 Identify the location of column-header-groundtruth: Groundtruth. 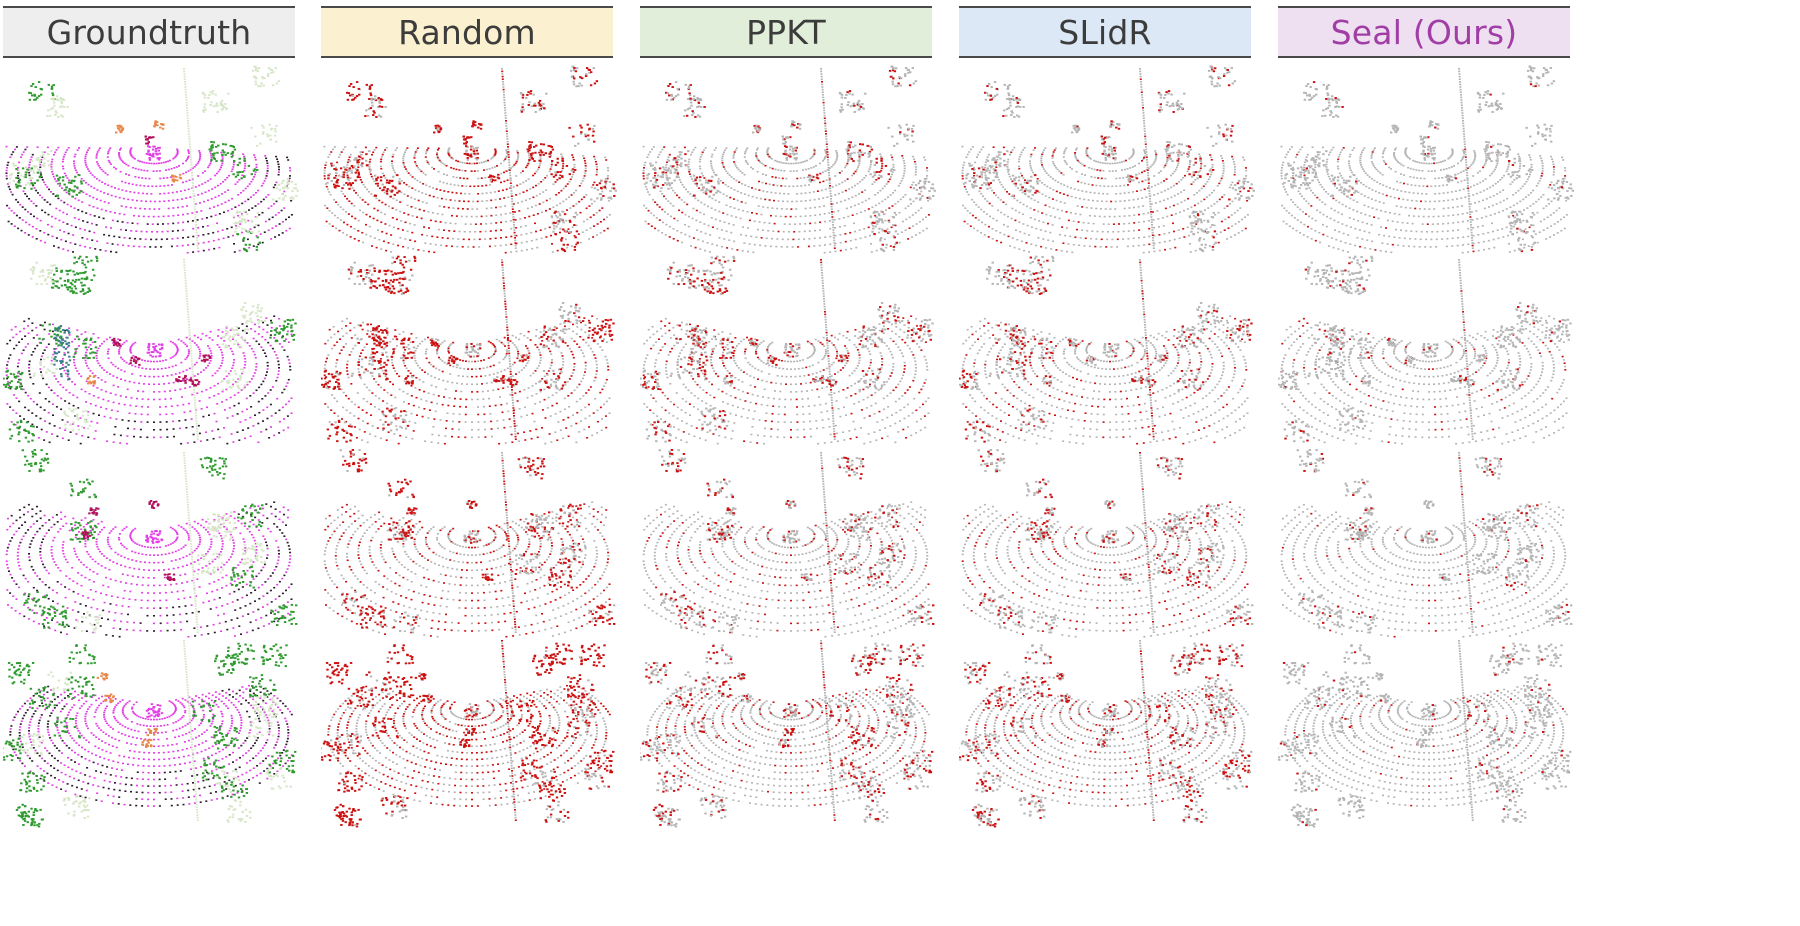
(149, 32).